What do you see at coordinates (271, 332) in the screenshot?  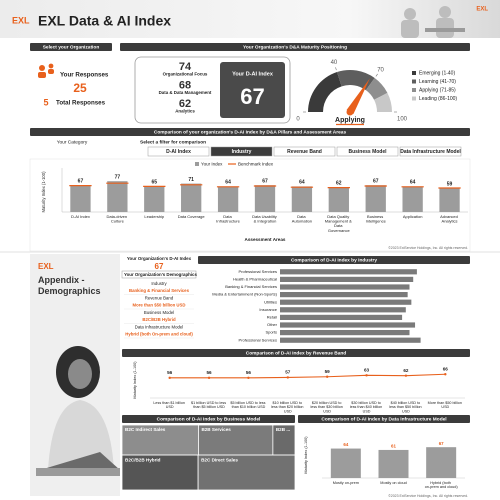 I see `y-tick-label: Sports` at bounding box center [271, 332].